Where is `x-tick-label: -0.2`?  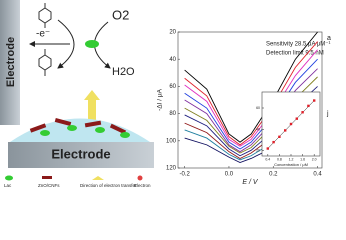
x-tick-label: -0.2 is located at coordinates (184, 175).